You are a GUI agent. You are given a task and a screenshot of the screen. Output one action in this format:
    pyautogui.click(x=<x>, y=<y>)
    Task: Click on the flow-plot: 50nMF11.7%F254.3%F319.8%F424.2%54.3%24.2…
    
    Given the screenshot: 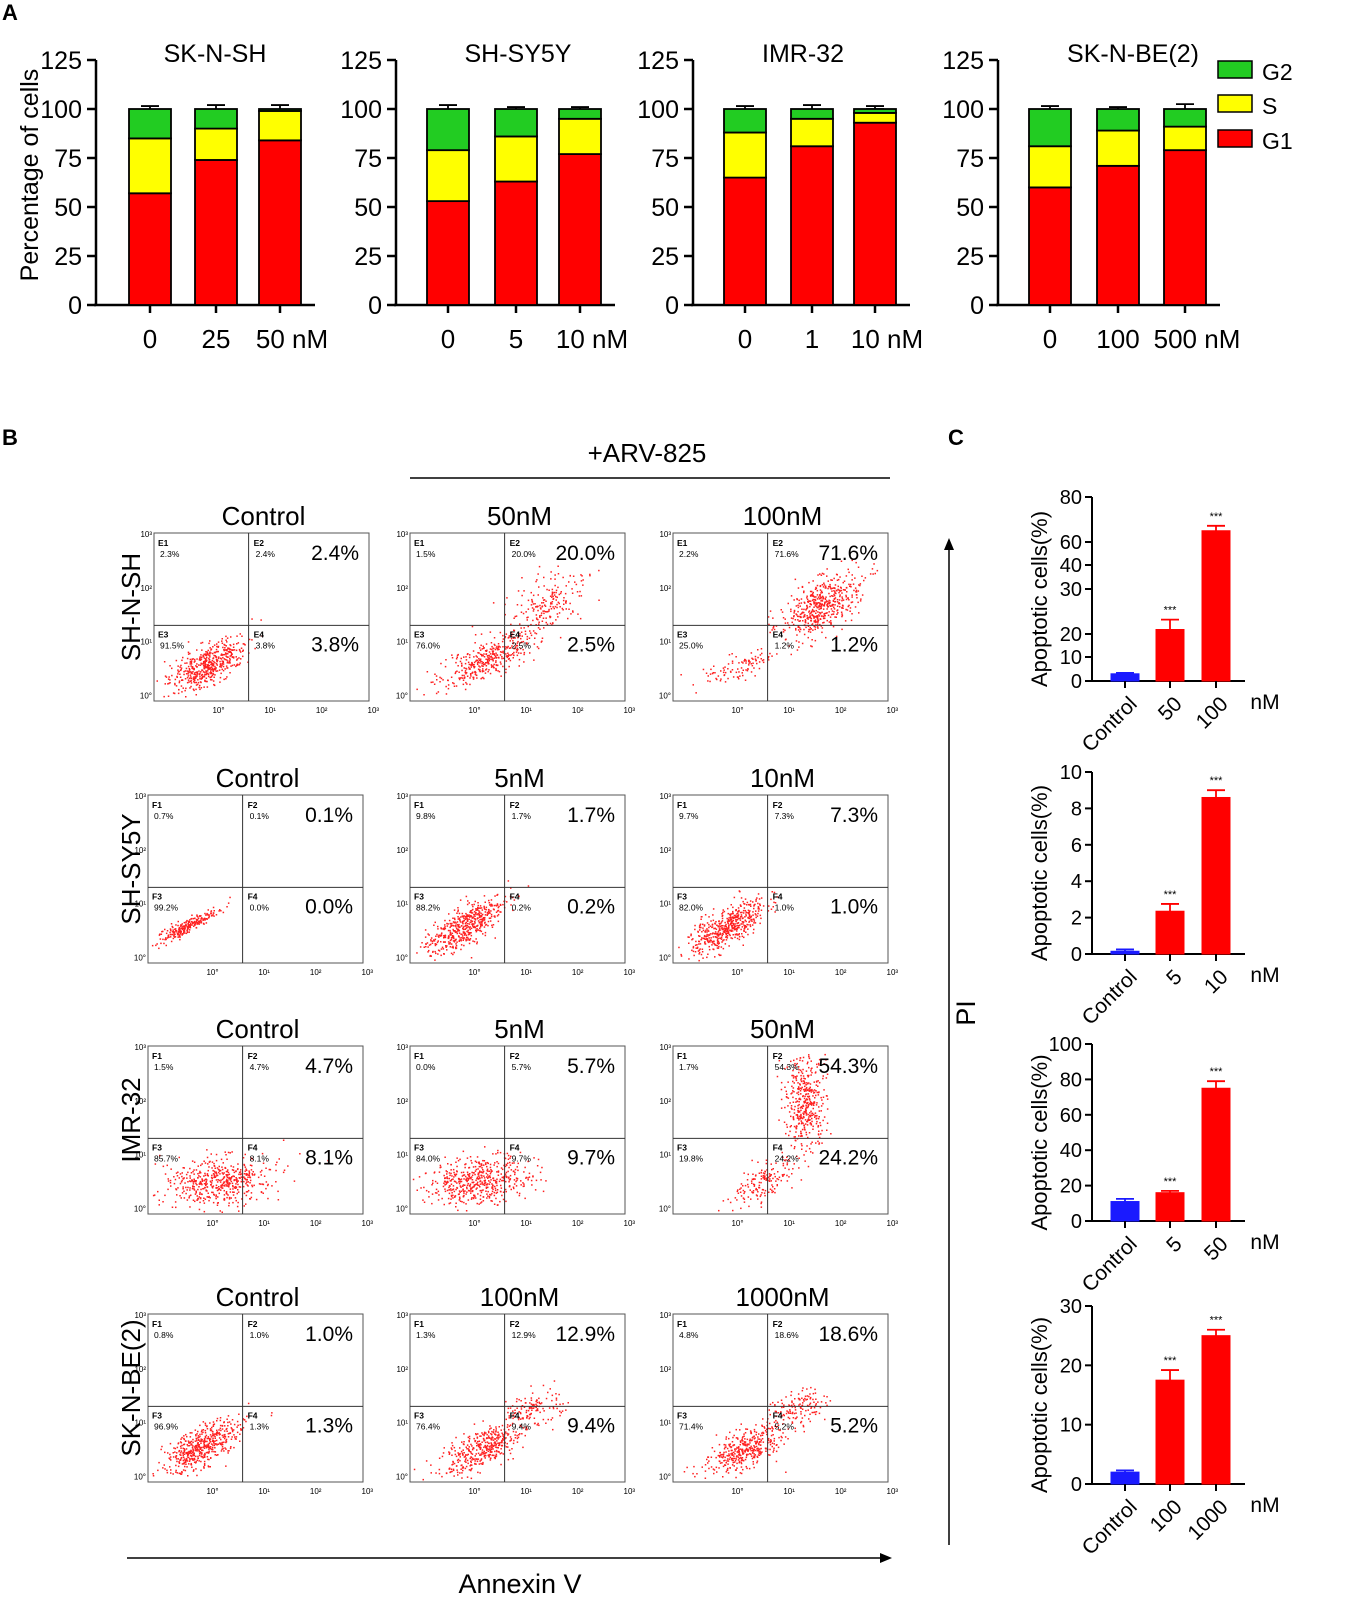 What is the action you would take?
    pyautogui.click(x=779, y=1121)
    